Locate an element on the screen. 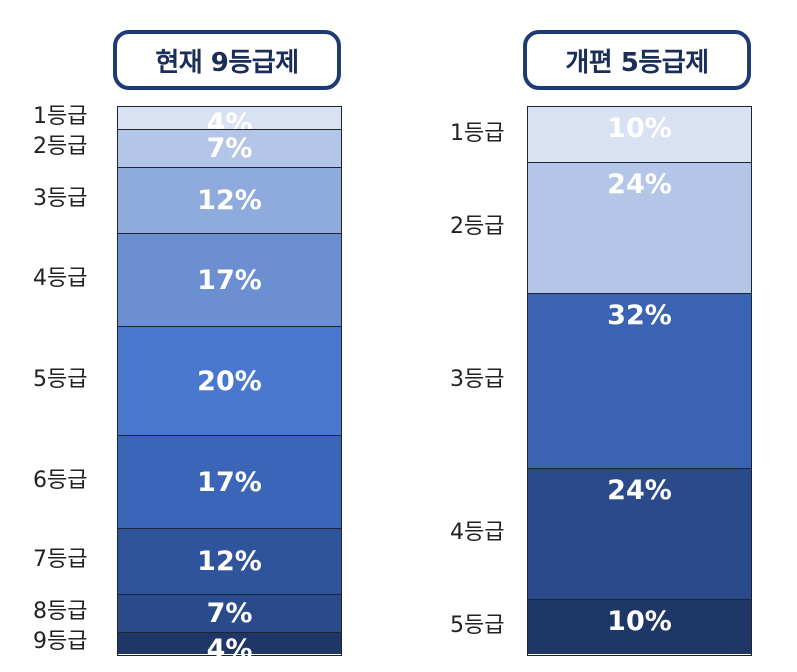 The height and width of the screenshot is (672, 797). grade-percent-3: 32% is located at coordinates (639, 315).